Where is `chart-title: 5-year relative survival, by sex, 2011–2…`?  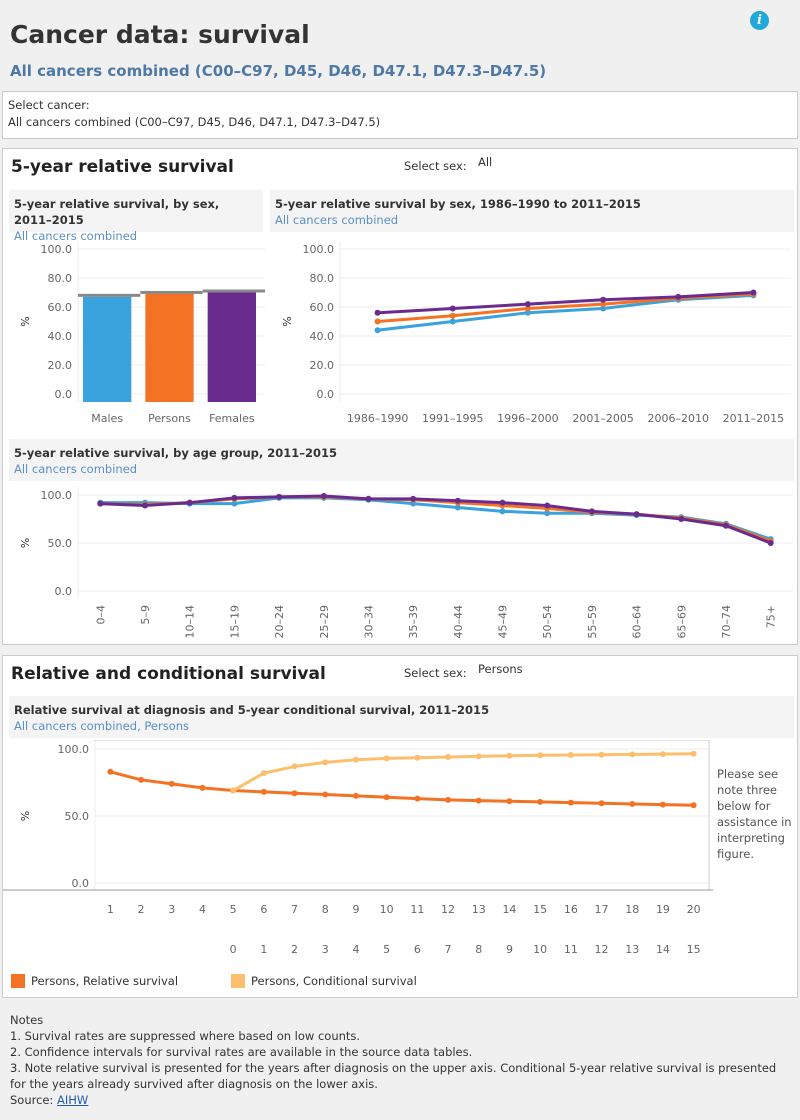 chart-title: 5-year relative survival, by sex, 2011–2… is located at coordinates (117, 212).